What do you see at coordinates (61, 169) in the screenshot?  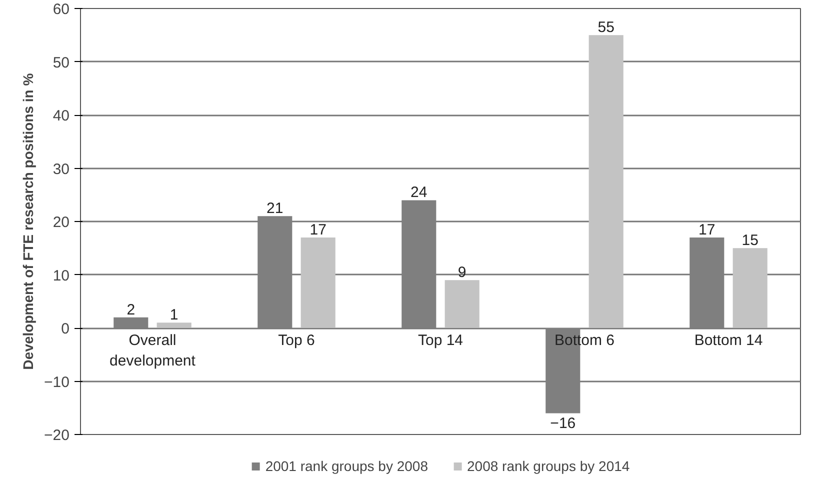 I see `y-tick-label: 30` at bounding box center [61, 169].